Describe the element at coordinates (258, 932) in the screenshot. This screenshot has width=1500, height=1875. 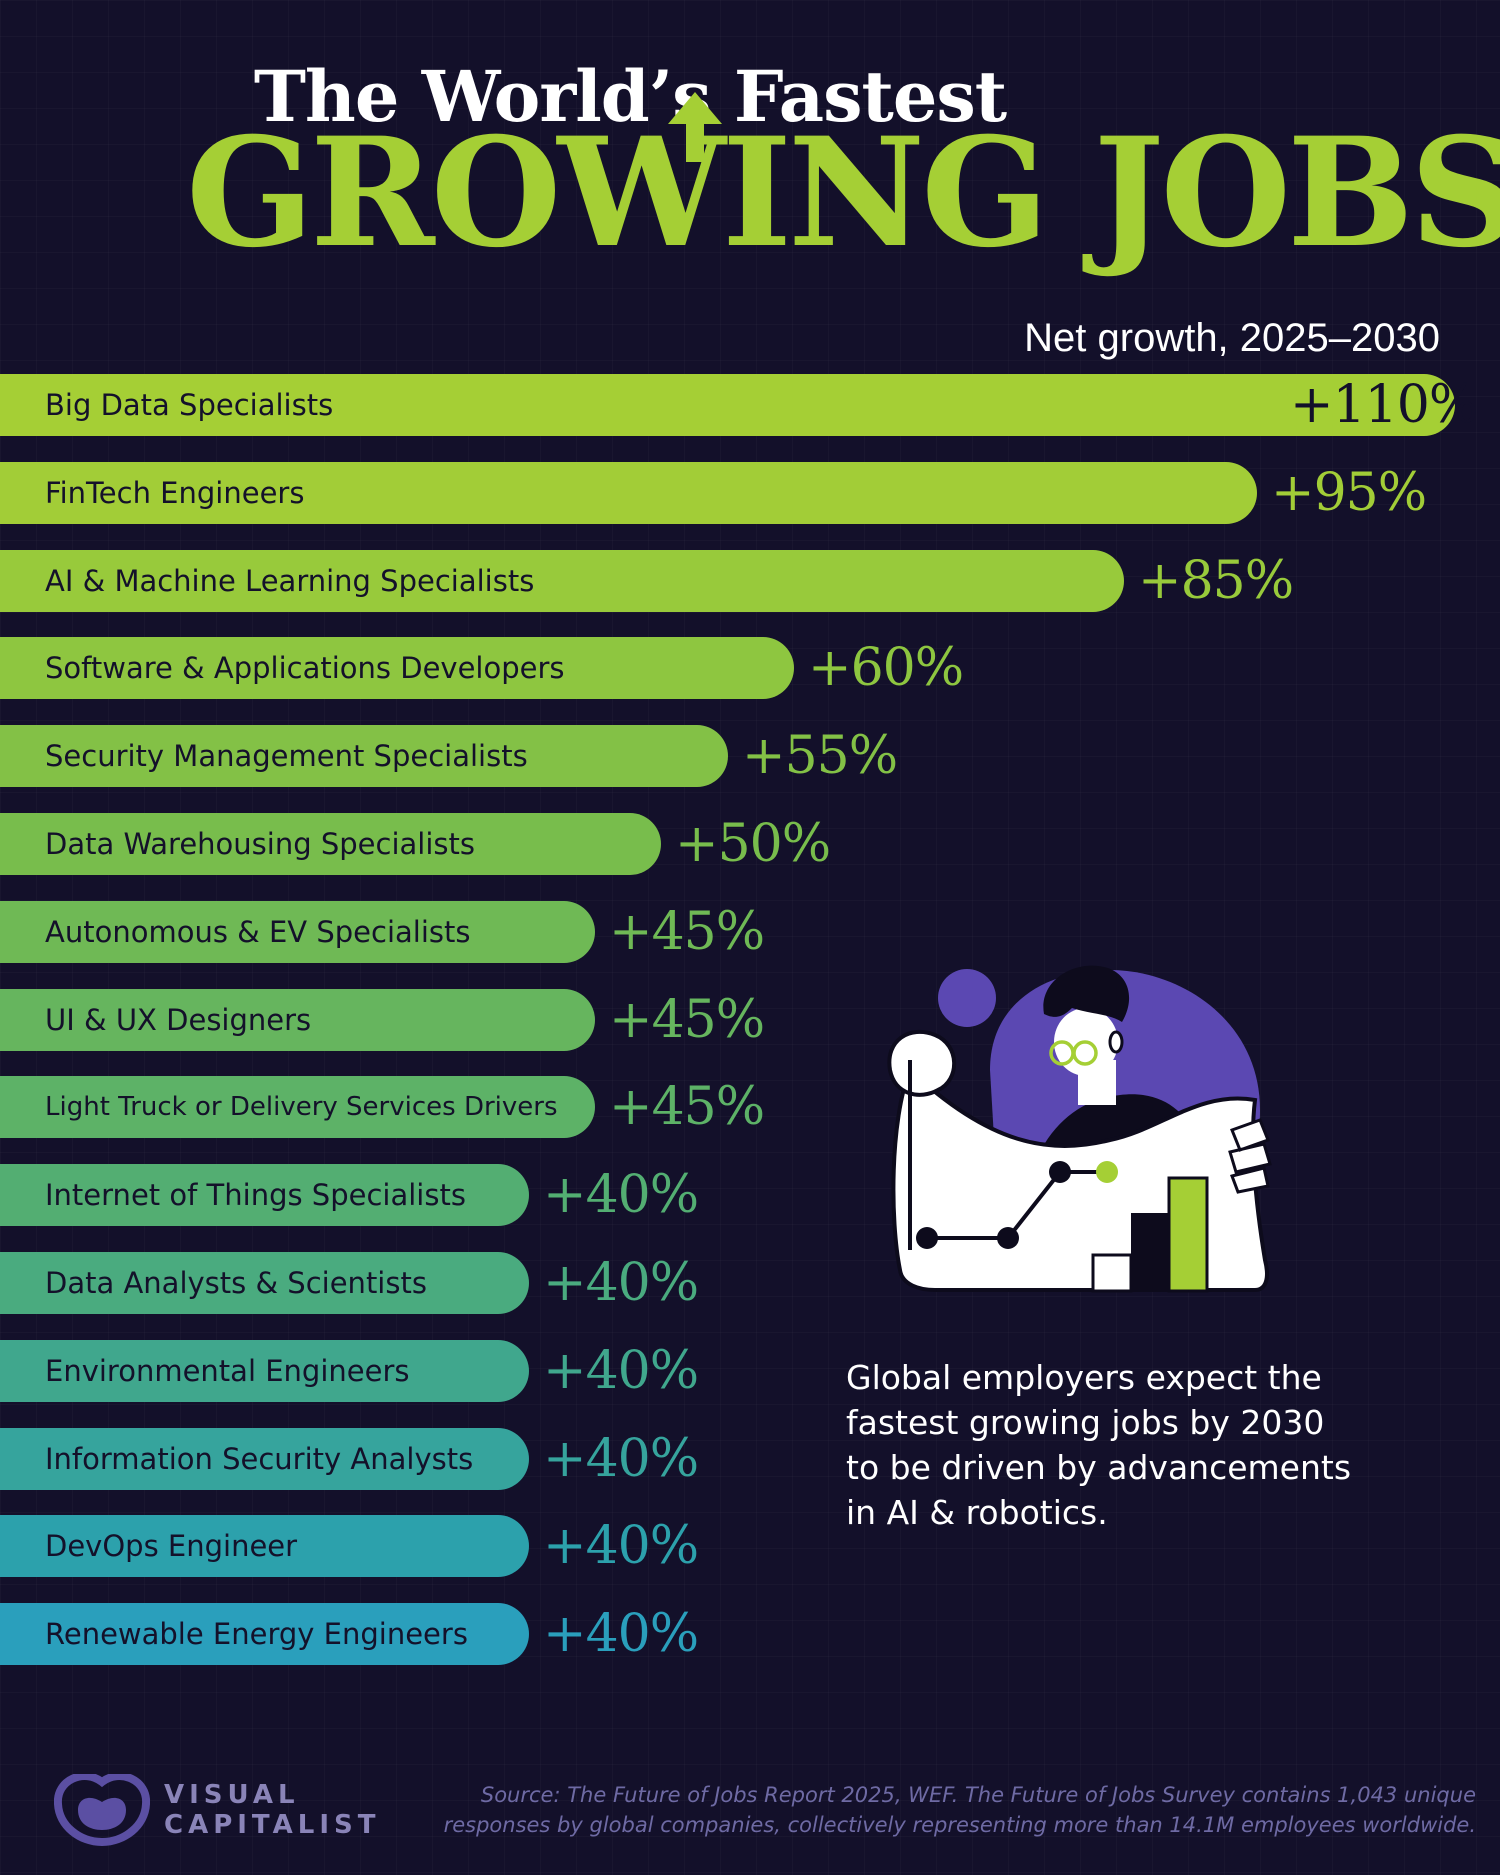
I see `bar-label: Autonomous & EV Specialists` at that location.